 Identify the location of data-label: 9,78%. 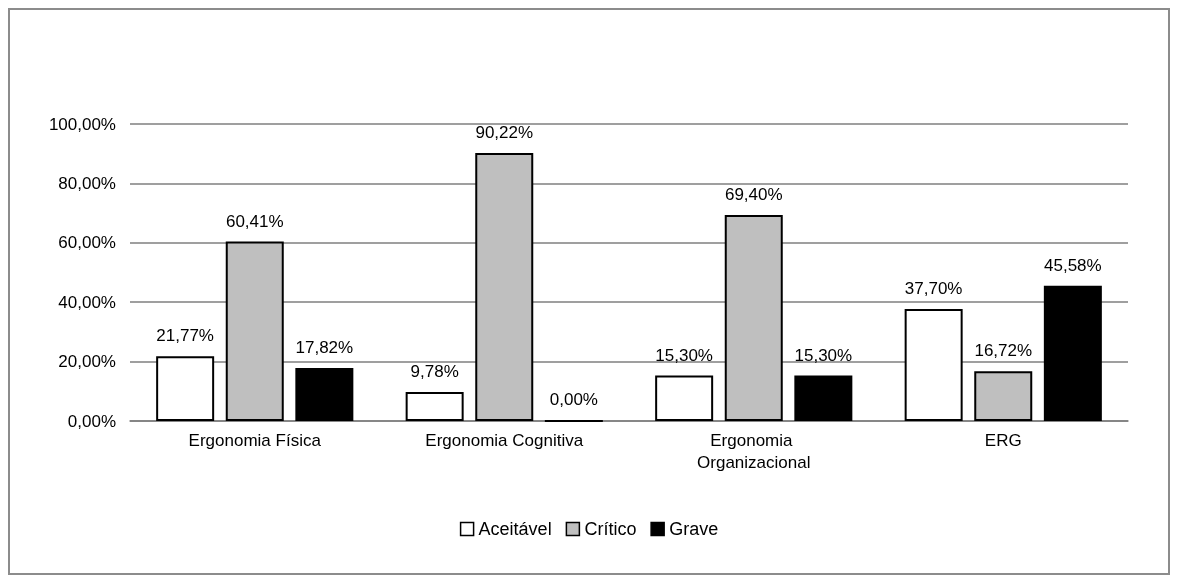
(434, 371).